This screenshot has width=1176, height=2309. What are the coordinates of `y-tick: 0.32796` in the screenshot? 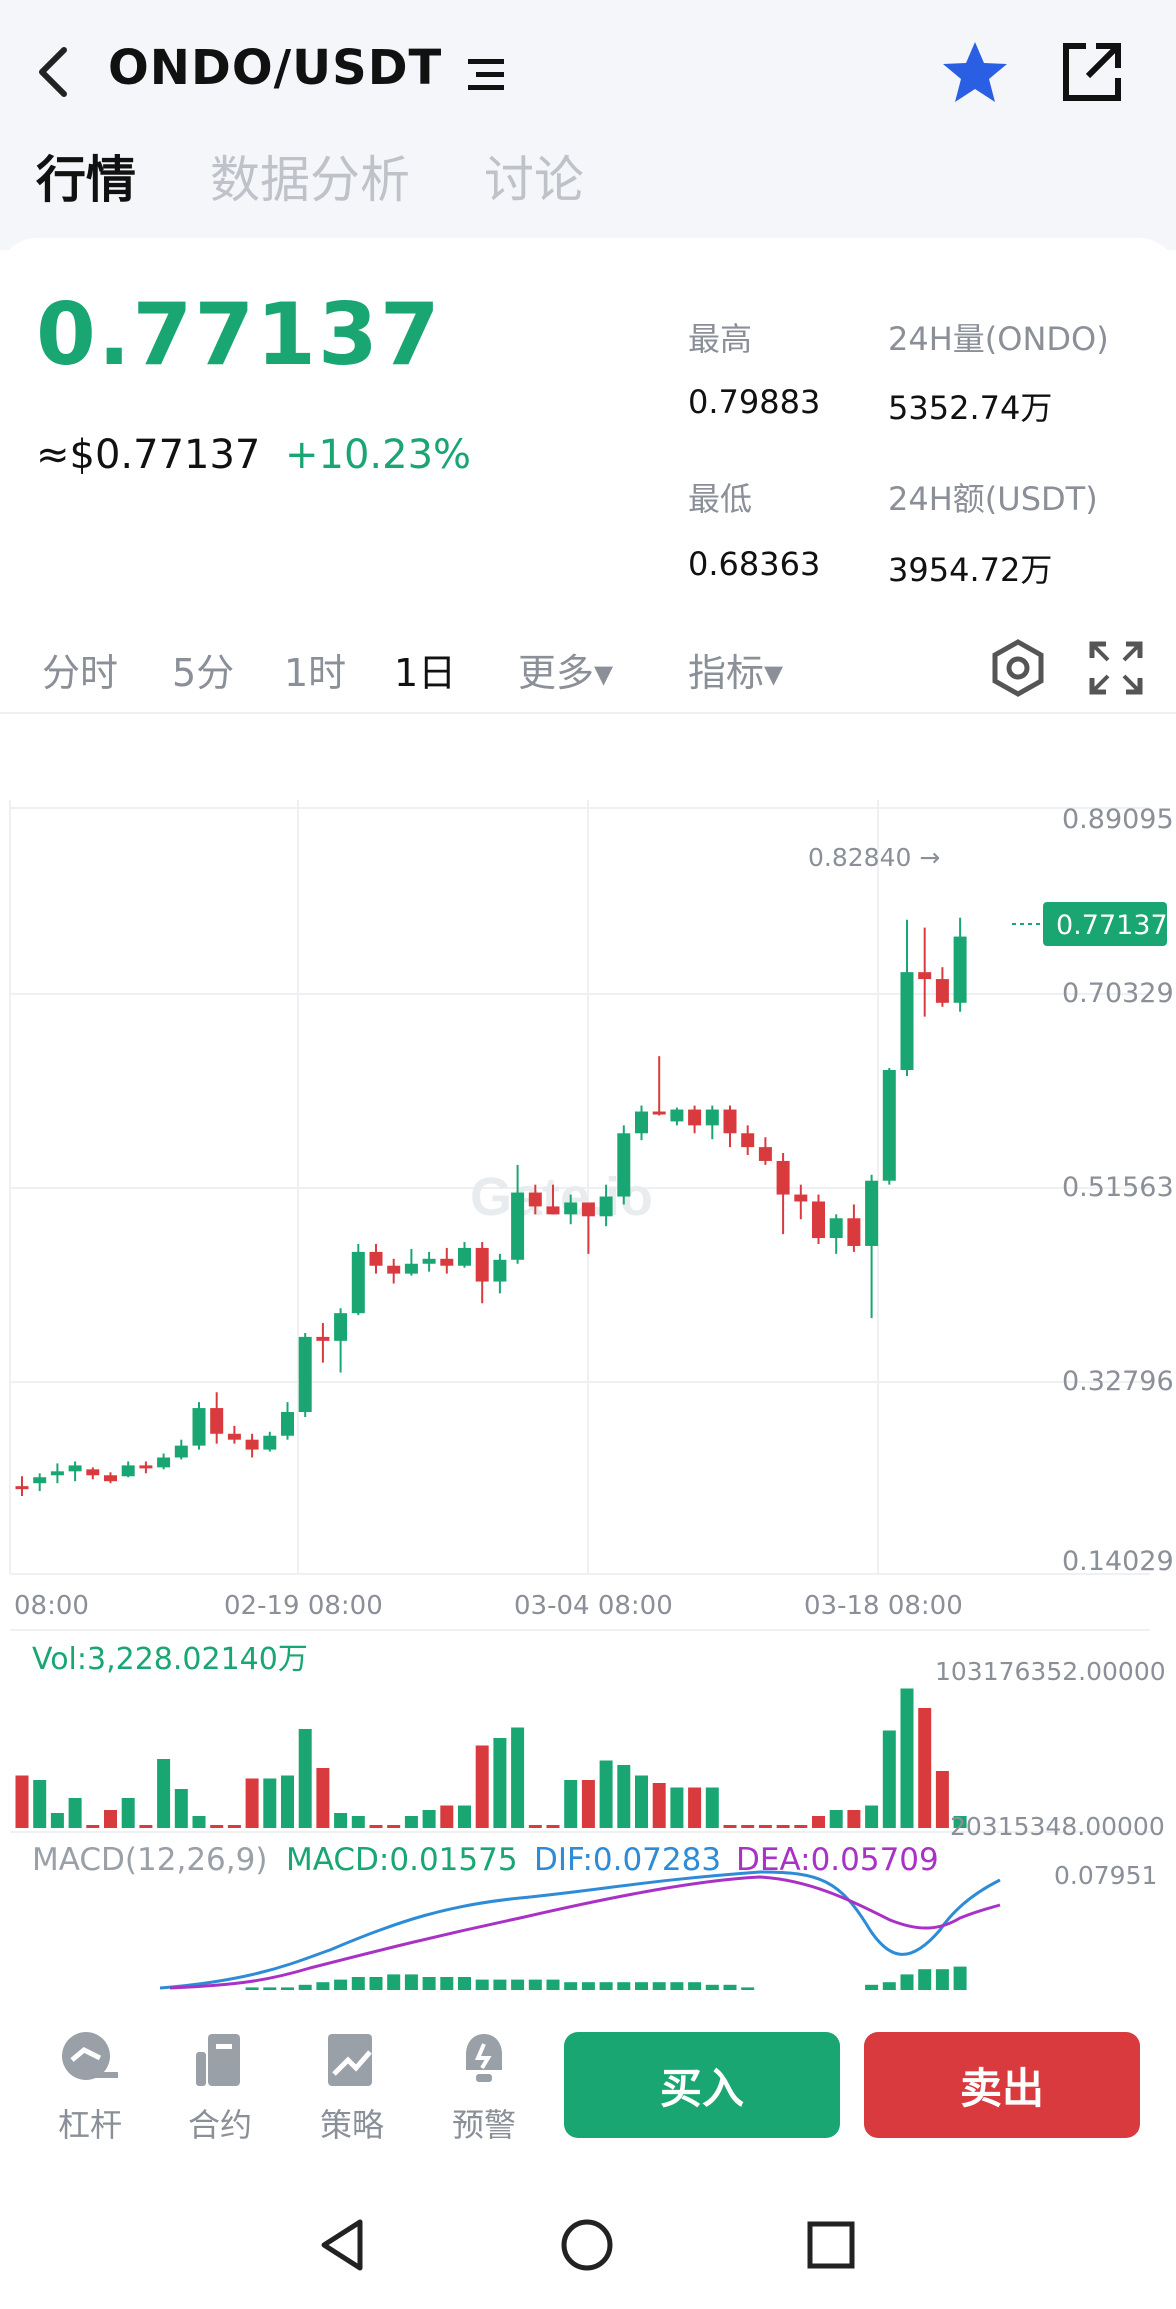 It's located at (1118, 1381).